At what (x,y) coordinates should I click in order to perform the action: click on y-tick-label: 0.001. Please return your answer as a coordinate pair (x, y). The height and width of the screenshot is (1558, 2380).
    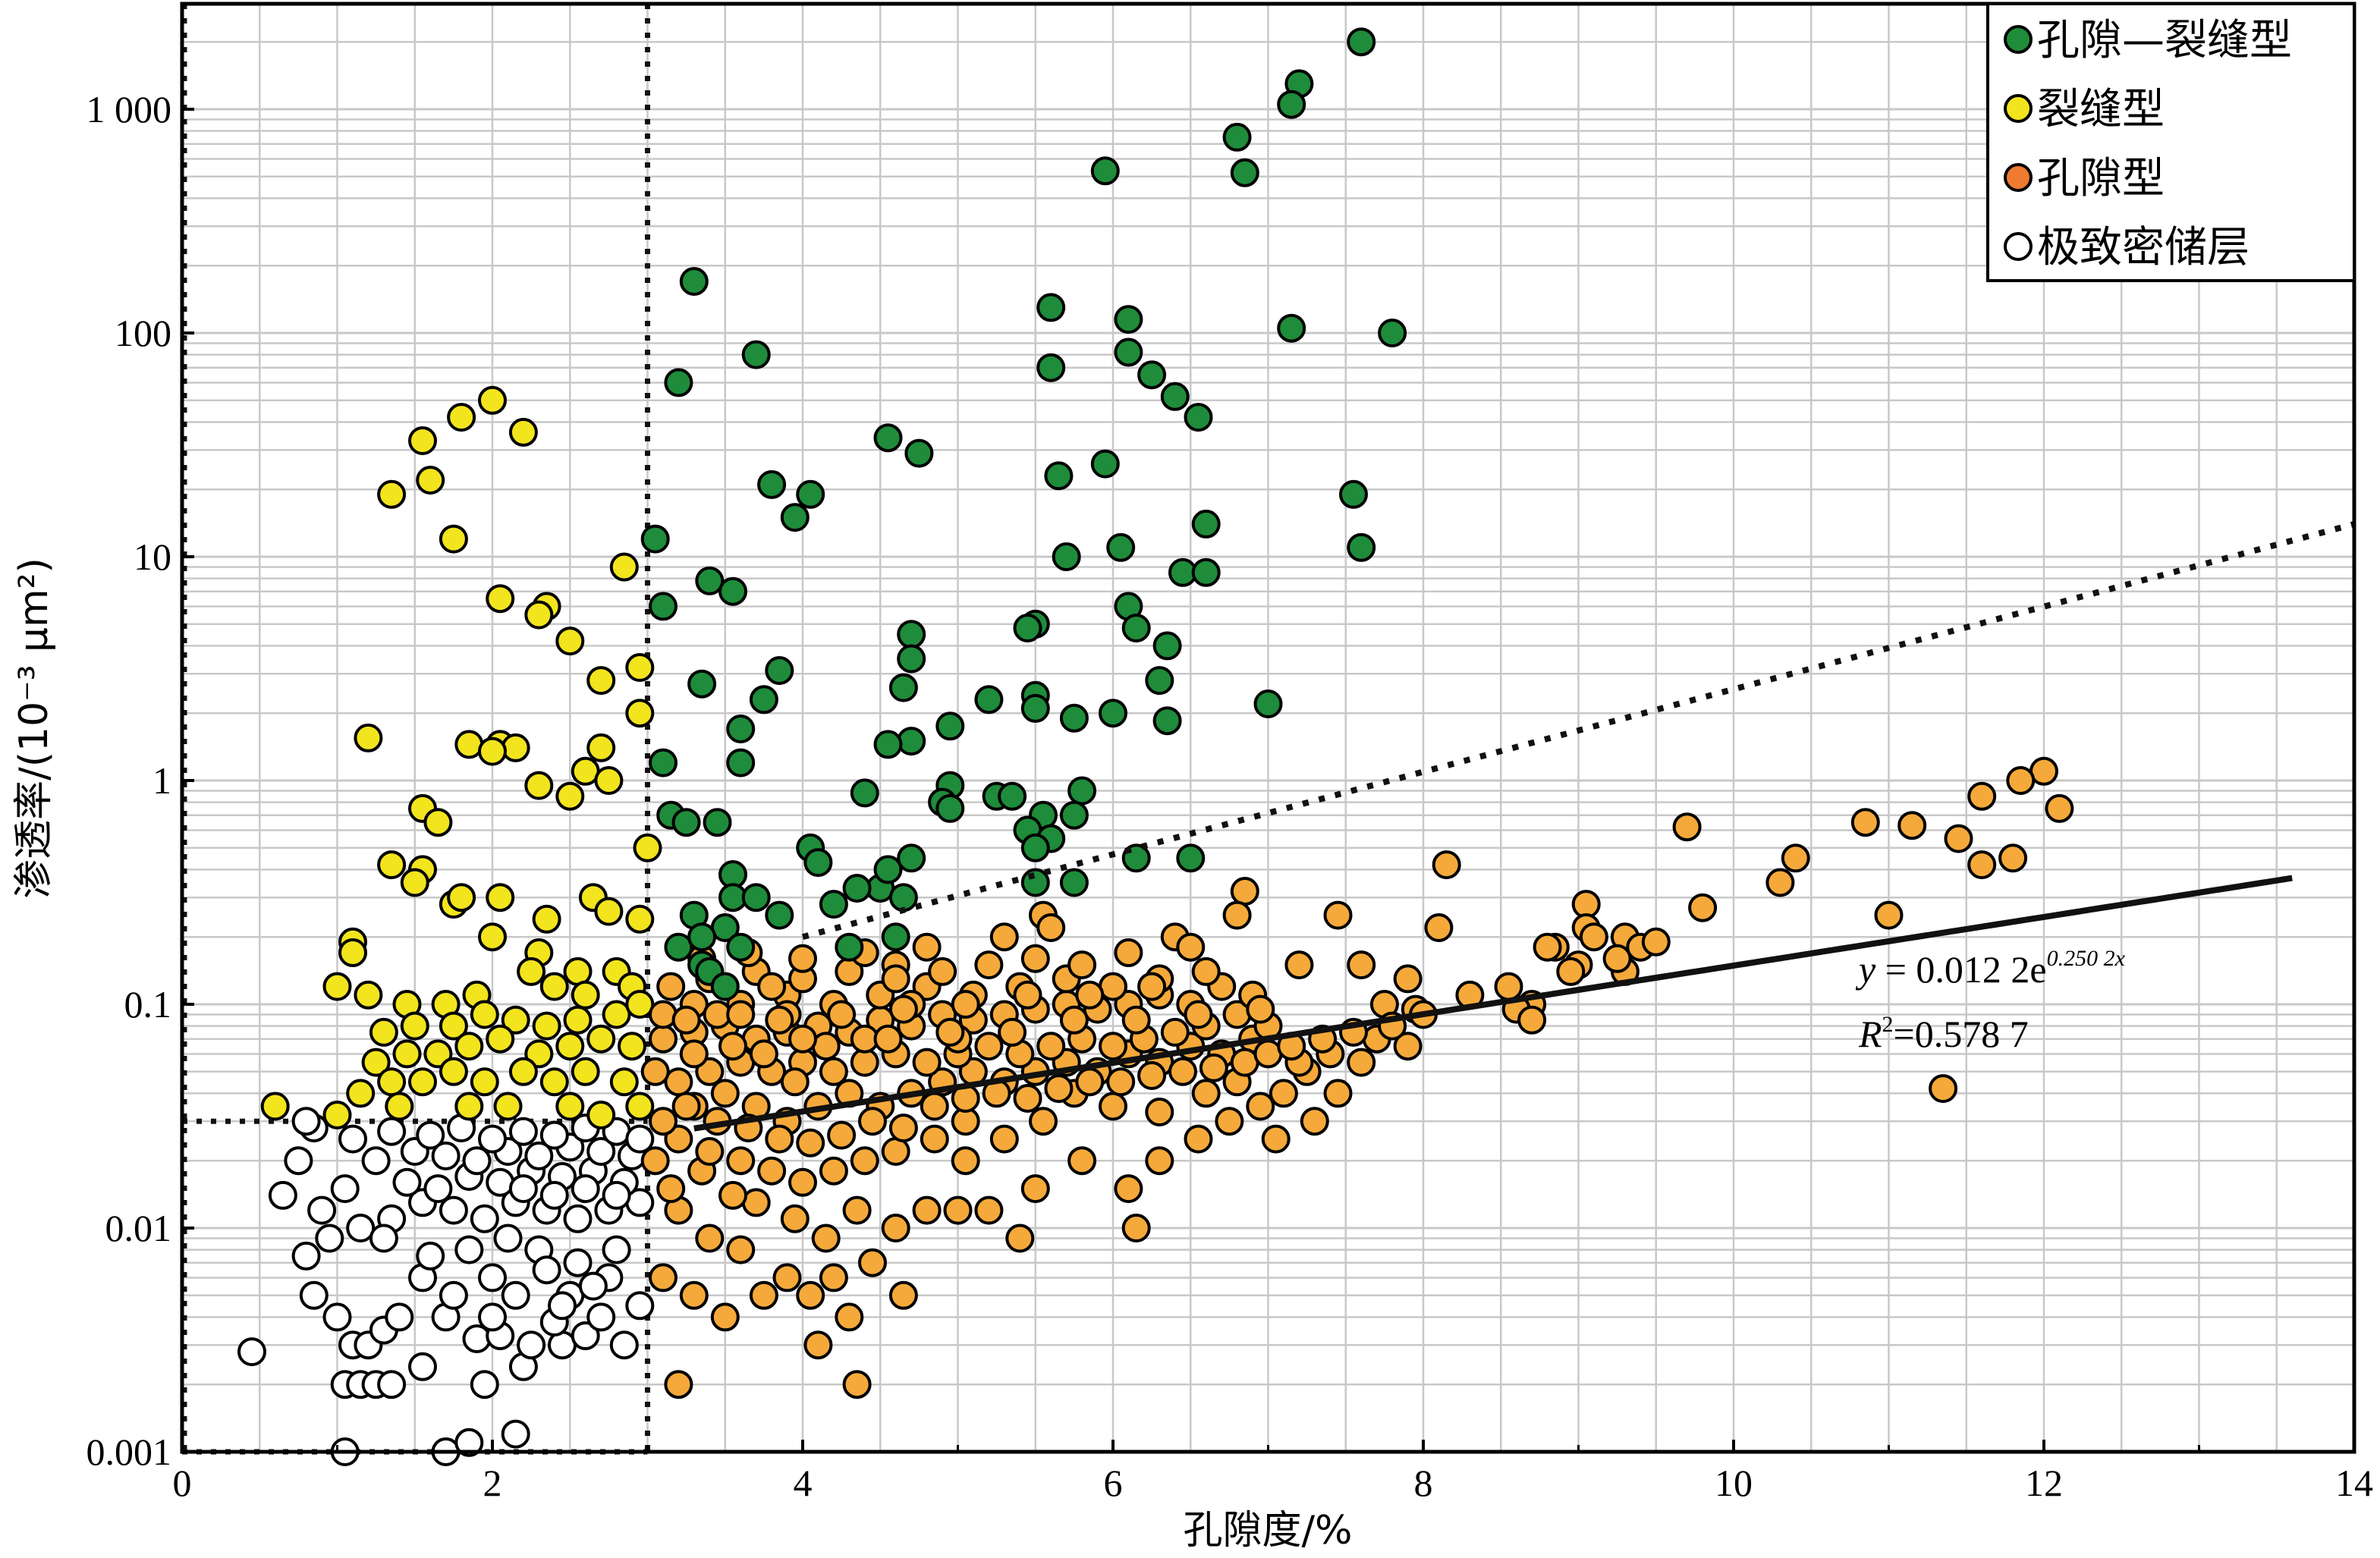
    Looking at the image, I should click on (129, 1452).